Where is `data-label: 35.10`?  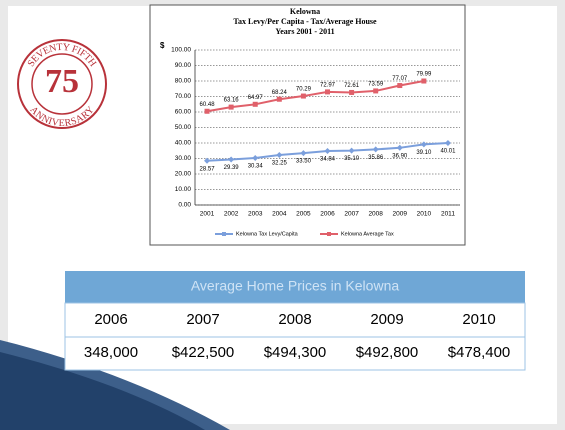
data-label: 35.10 is located at coordinates (352, 159).